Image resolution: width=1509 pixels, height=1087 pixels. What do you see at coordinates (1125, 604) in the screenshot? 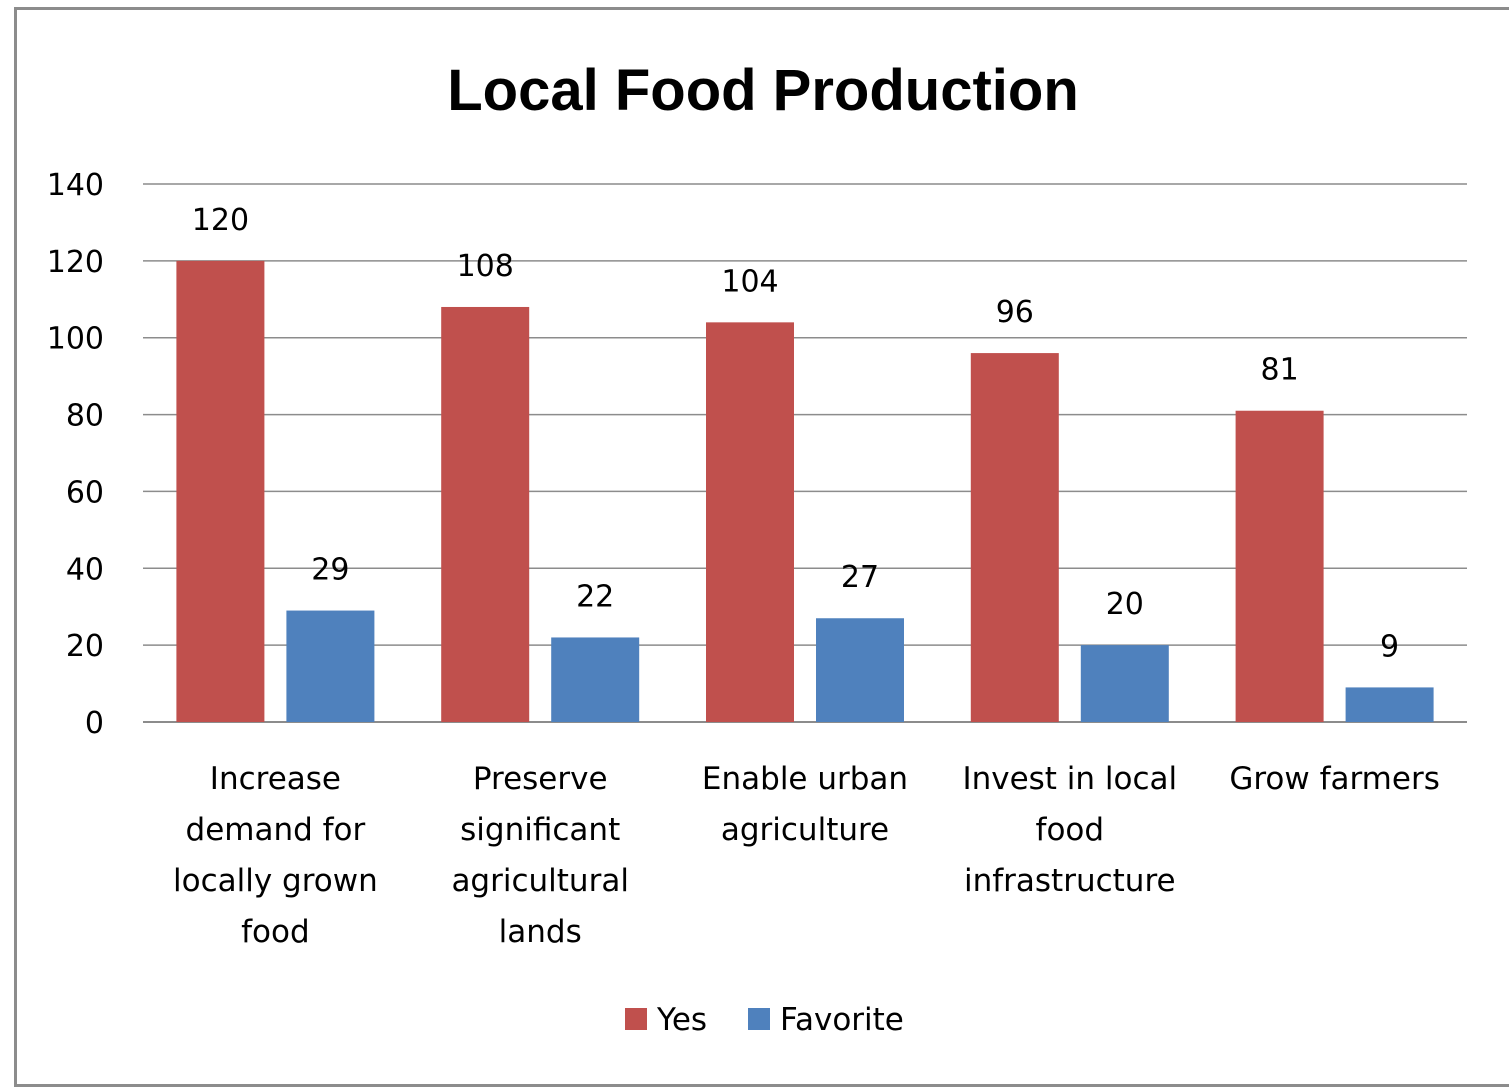
I see `data-label: 20` at bounding box center [1125, 604].